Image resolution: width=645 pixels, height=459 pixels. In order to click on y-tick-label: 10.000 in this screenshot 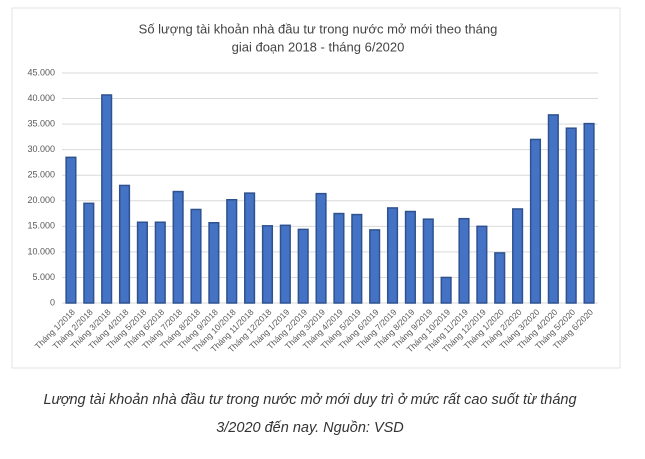, I will do `click(41, 251)`.